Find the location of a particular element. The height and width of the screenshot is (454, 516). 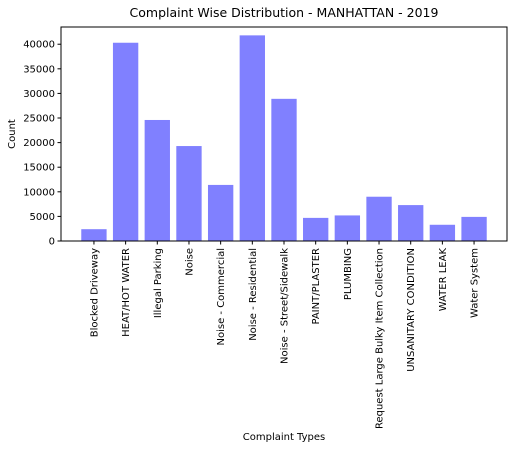

x-tick-label: PLUMBING is located at coordinates (348, 274).